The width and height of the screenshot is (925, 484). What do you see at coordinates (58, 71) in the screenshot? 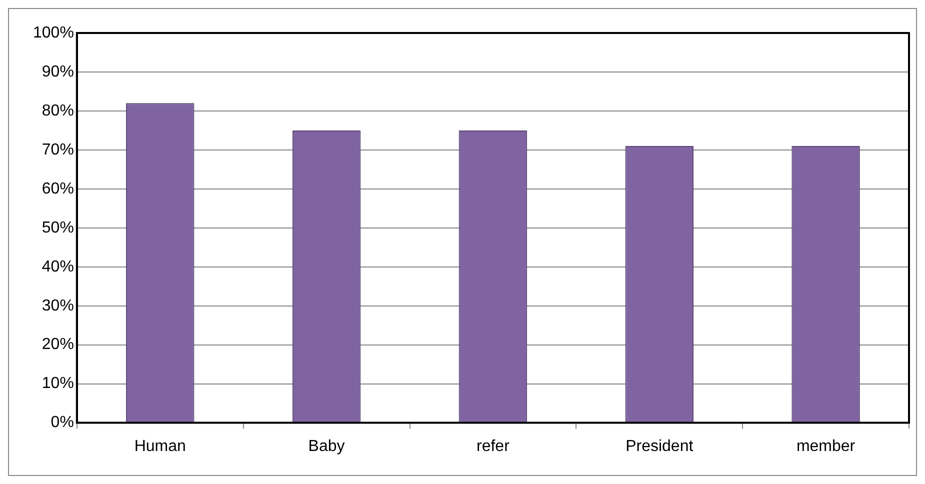
I see `y-tick-label: 90%` at bounding box center [58, 71].